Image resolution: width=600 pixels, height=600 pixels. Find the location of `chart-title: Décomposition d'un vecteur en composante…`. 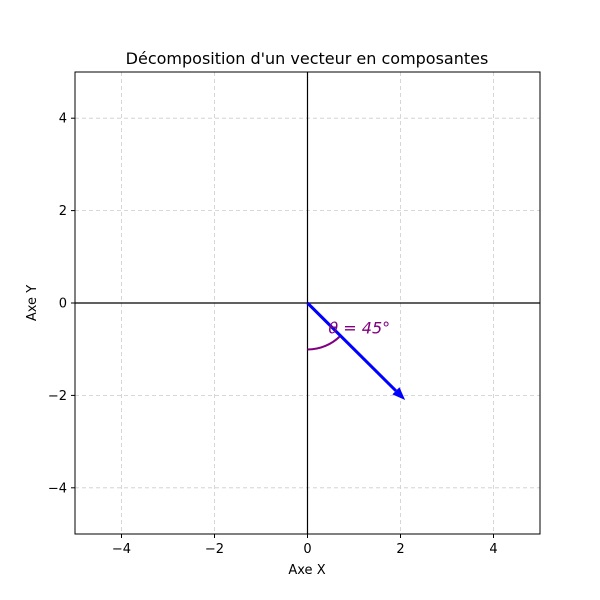

chart-title: Décomposition d'un vecteur en composante… is located at coordinates (307, 58).